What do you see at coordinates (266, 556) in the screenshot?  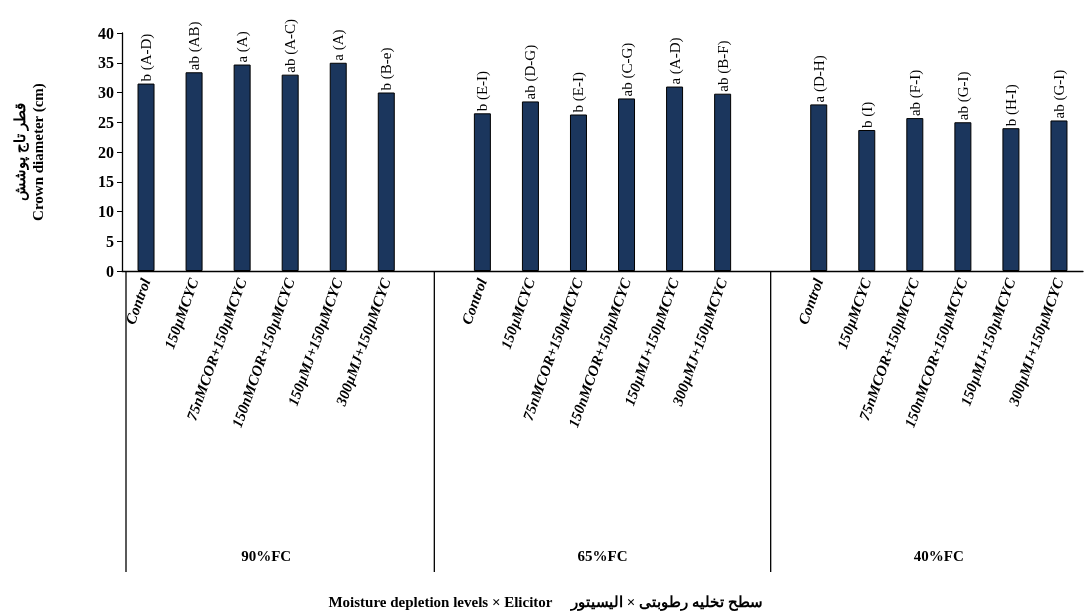 I see `text: 90%FC` at bounding box center [266, 556].